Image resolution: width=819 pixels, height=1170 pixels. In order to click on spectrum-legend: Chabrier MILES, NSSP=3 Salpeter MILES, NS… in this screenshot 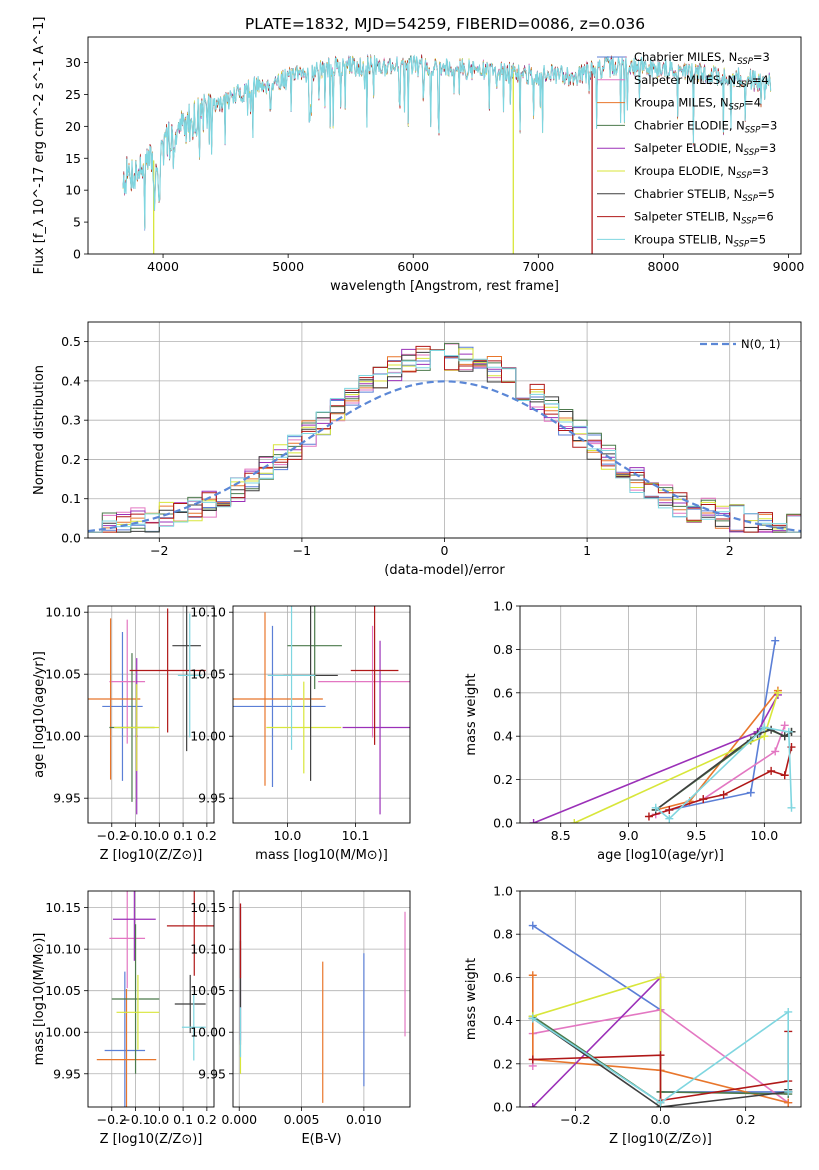, I will do `click(687, 149)`.